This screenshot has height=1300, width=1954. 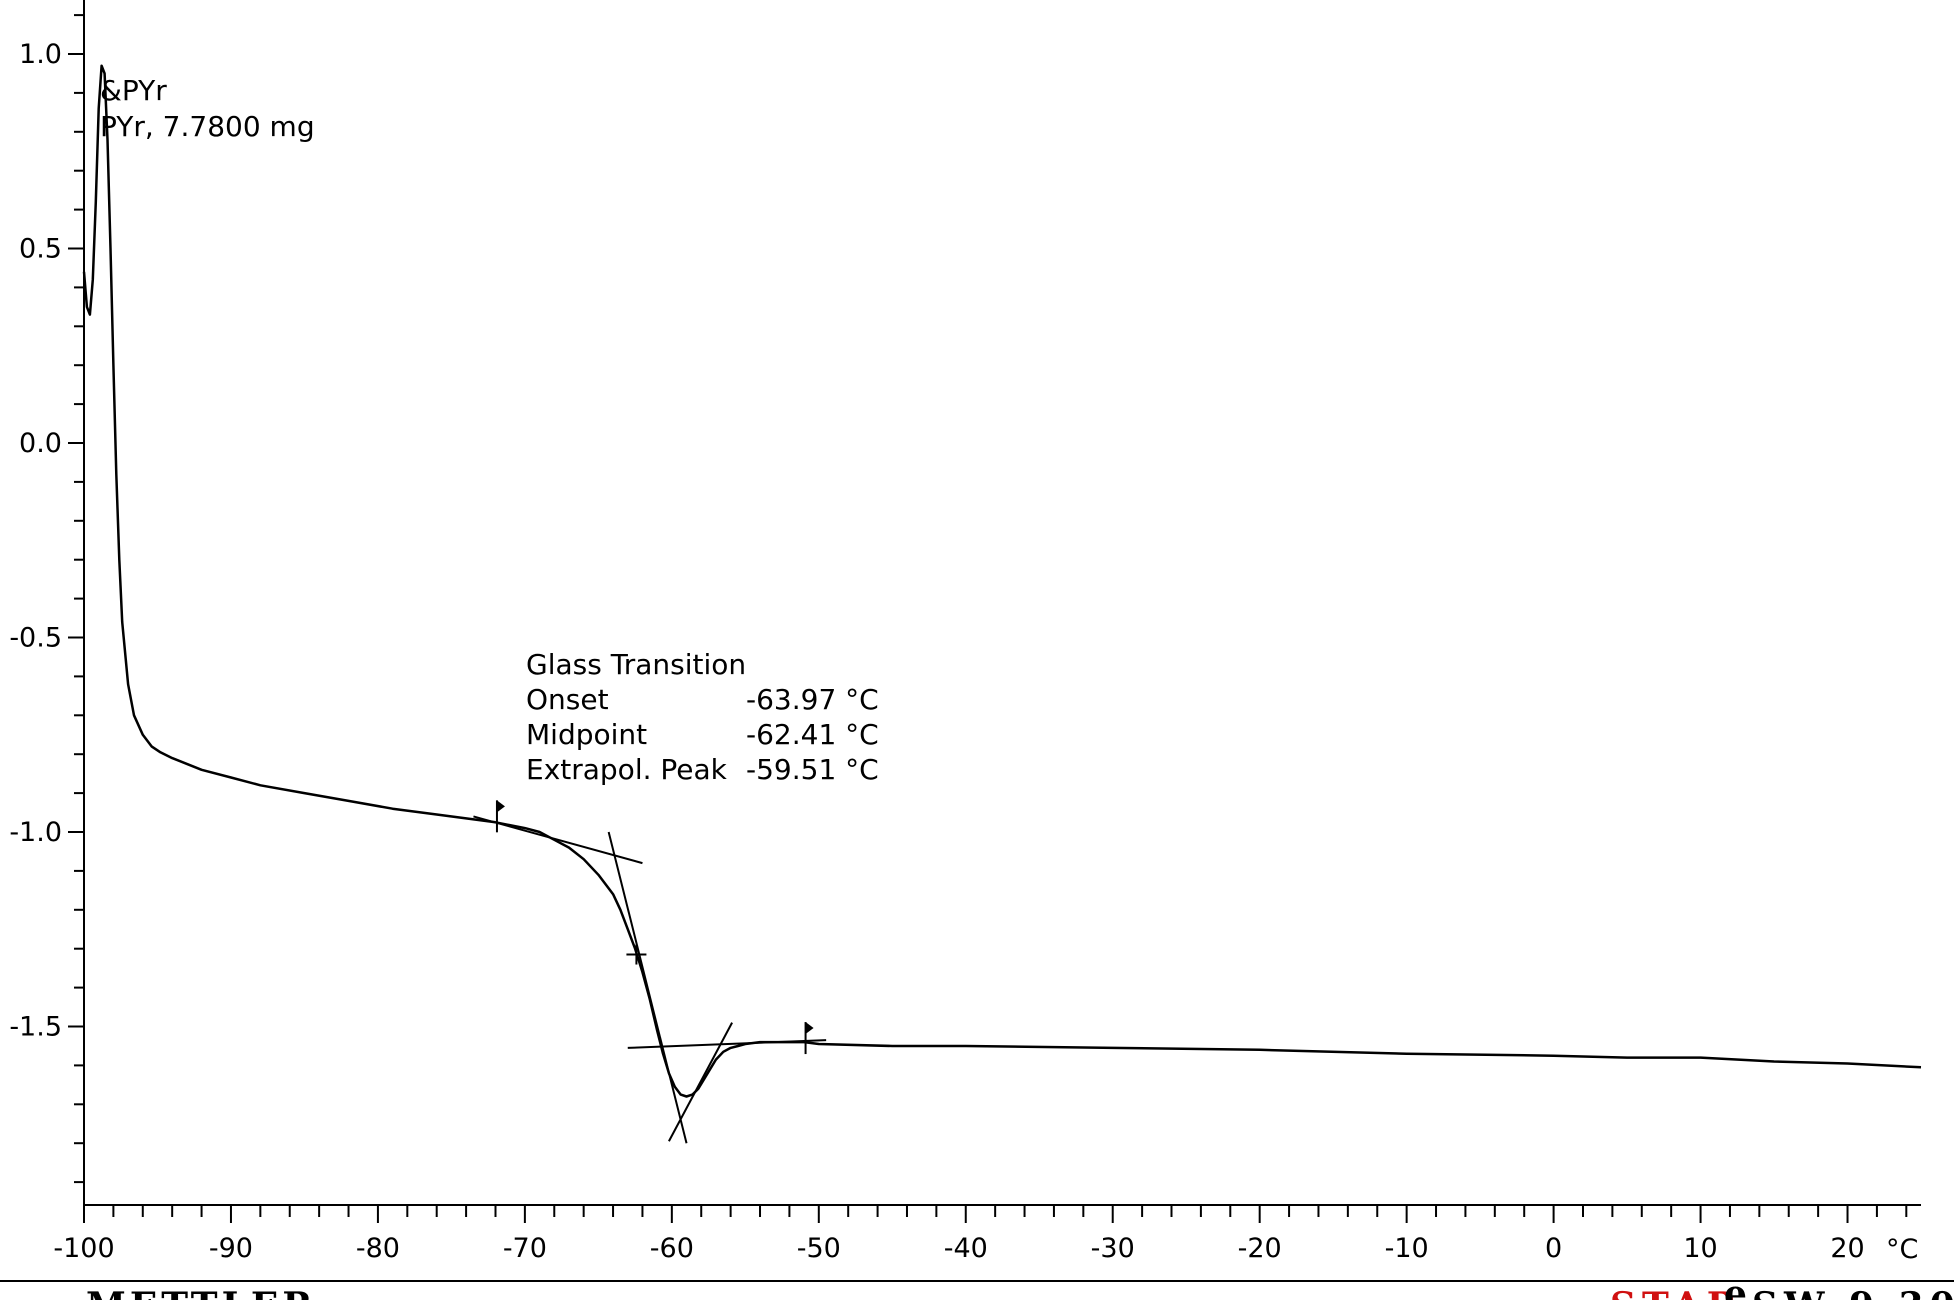 What do you see at coordinates (1113, 1248) in the screenshot?
I see `x-tick-label: -30` at bounding box center [1113, 1248].